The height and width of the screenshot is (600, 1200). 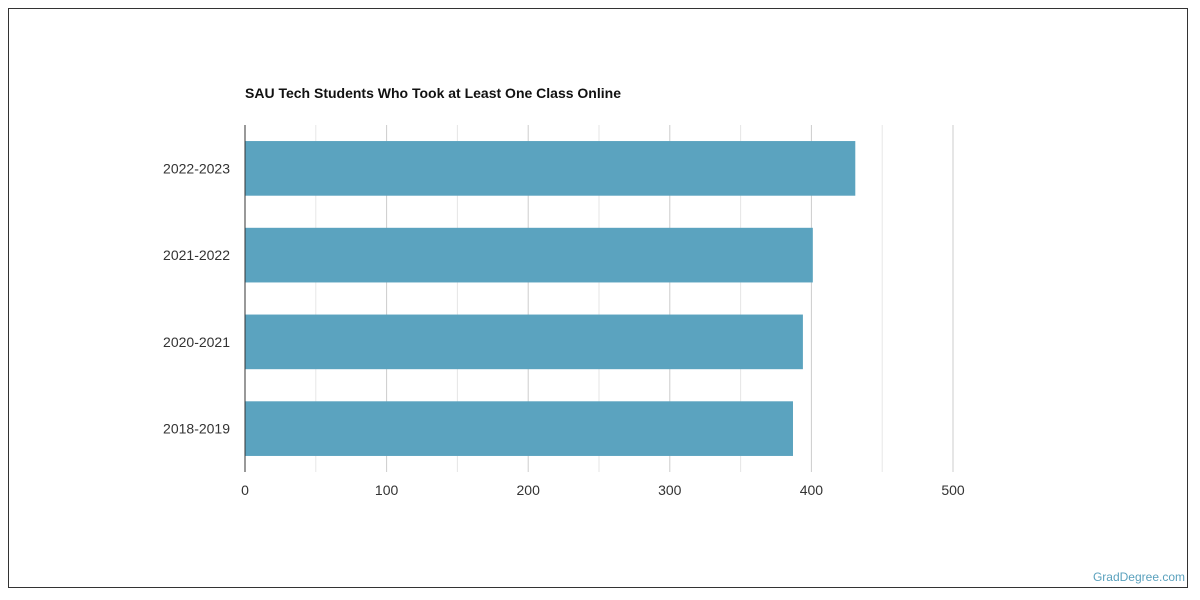 What do you see at coordinates (812, 490) in the screenshot?
I see `x-tick-label: 400` at bounding box center [812, 490].